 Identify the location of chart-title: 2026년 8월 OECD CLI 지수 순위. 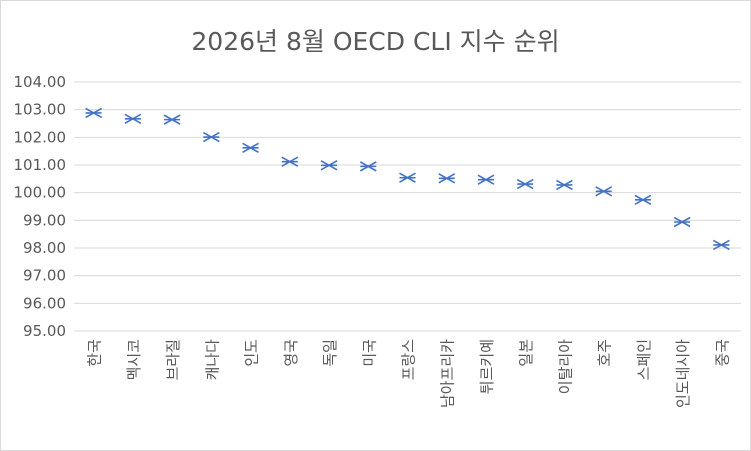
(375, 41).